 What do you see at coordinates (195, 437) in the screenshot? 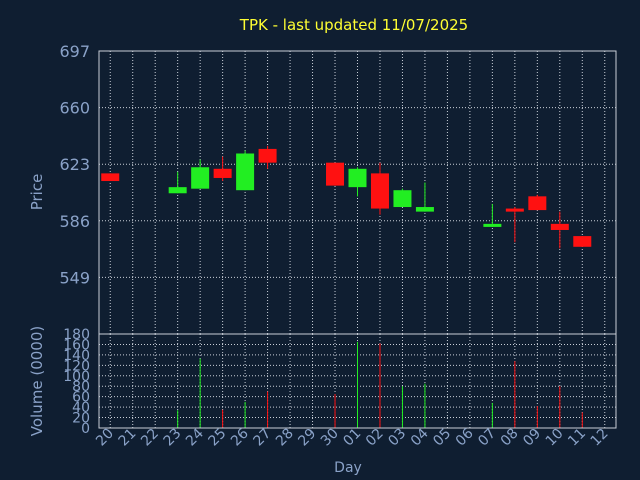
I see `day-tick-label: 24` at bounding box center [195, 437].